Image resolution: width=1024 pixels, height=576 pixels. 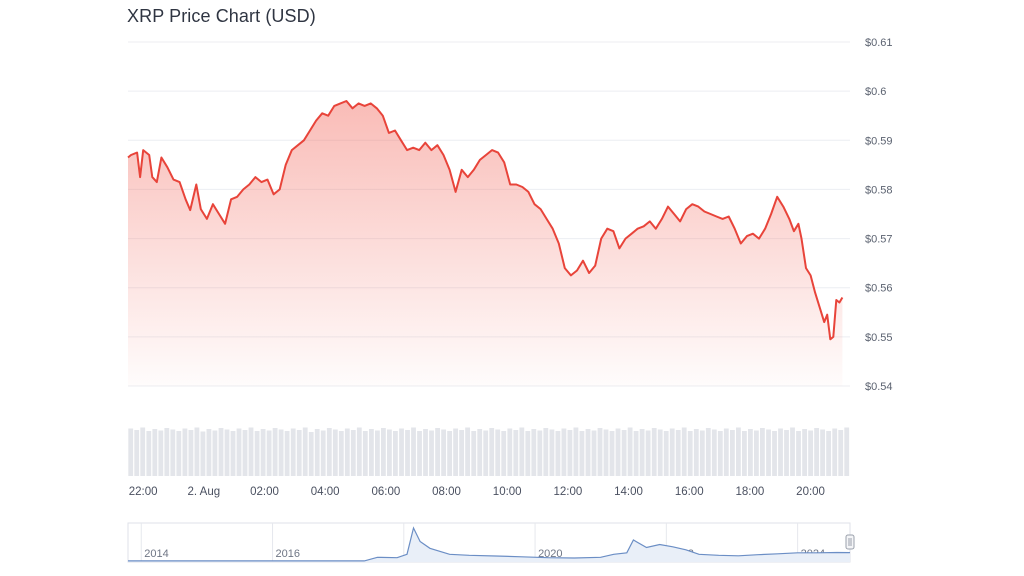 I want to click on x-tick-label: 14:00, so click(x=628, y=492).